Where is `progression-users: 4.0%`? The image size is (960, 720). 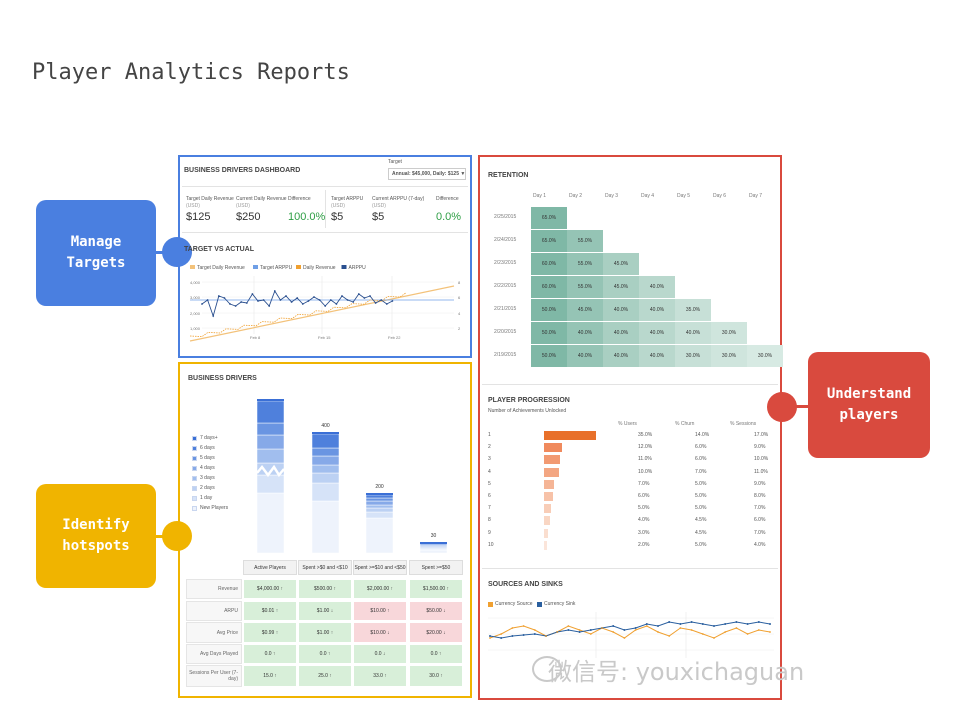 progression-users: 4.0% is located at coordinates (644, 520).